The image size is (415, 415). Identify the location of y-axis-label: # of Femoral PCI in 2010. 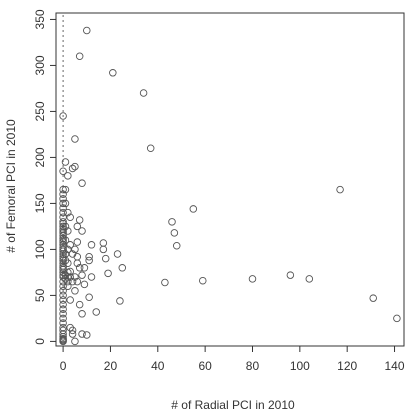
(11, 186).